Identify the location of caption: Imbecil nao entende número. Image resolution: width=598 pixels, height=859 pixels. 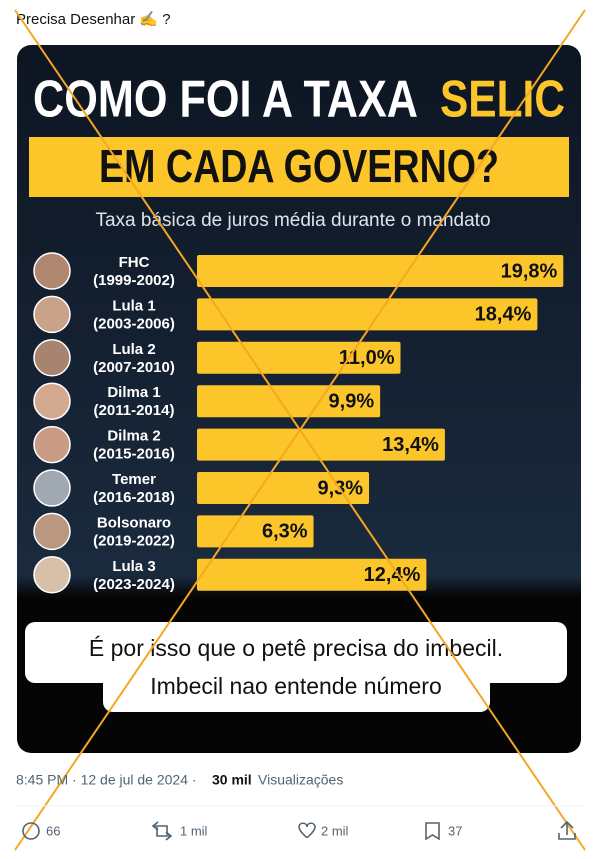
(296, 686).